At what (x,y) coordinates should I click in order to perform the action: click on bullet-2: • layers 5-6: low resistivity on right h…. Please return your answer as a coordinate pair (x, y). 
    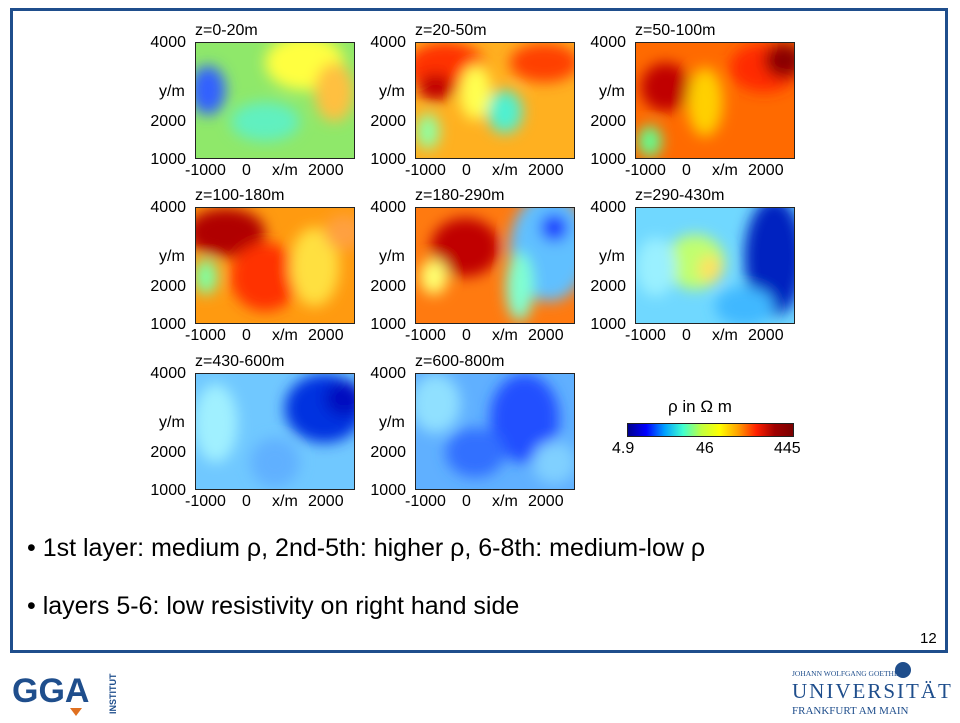
    Looking at the image, I should click on (273, 606).